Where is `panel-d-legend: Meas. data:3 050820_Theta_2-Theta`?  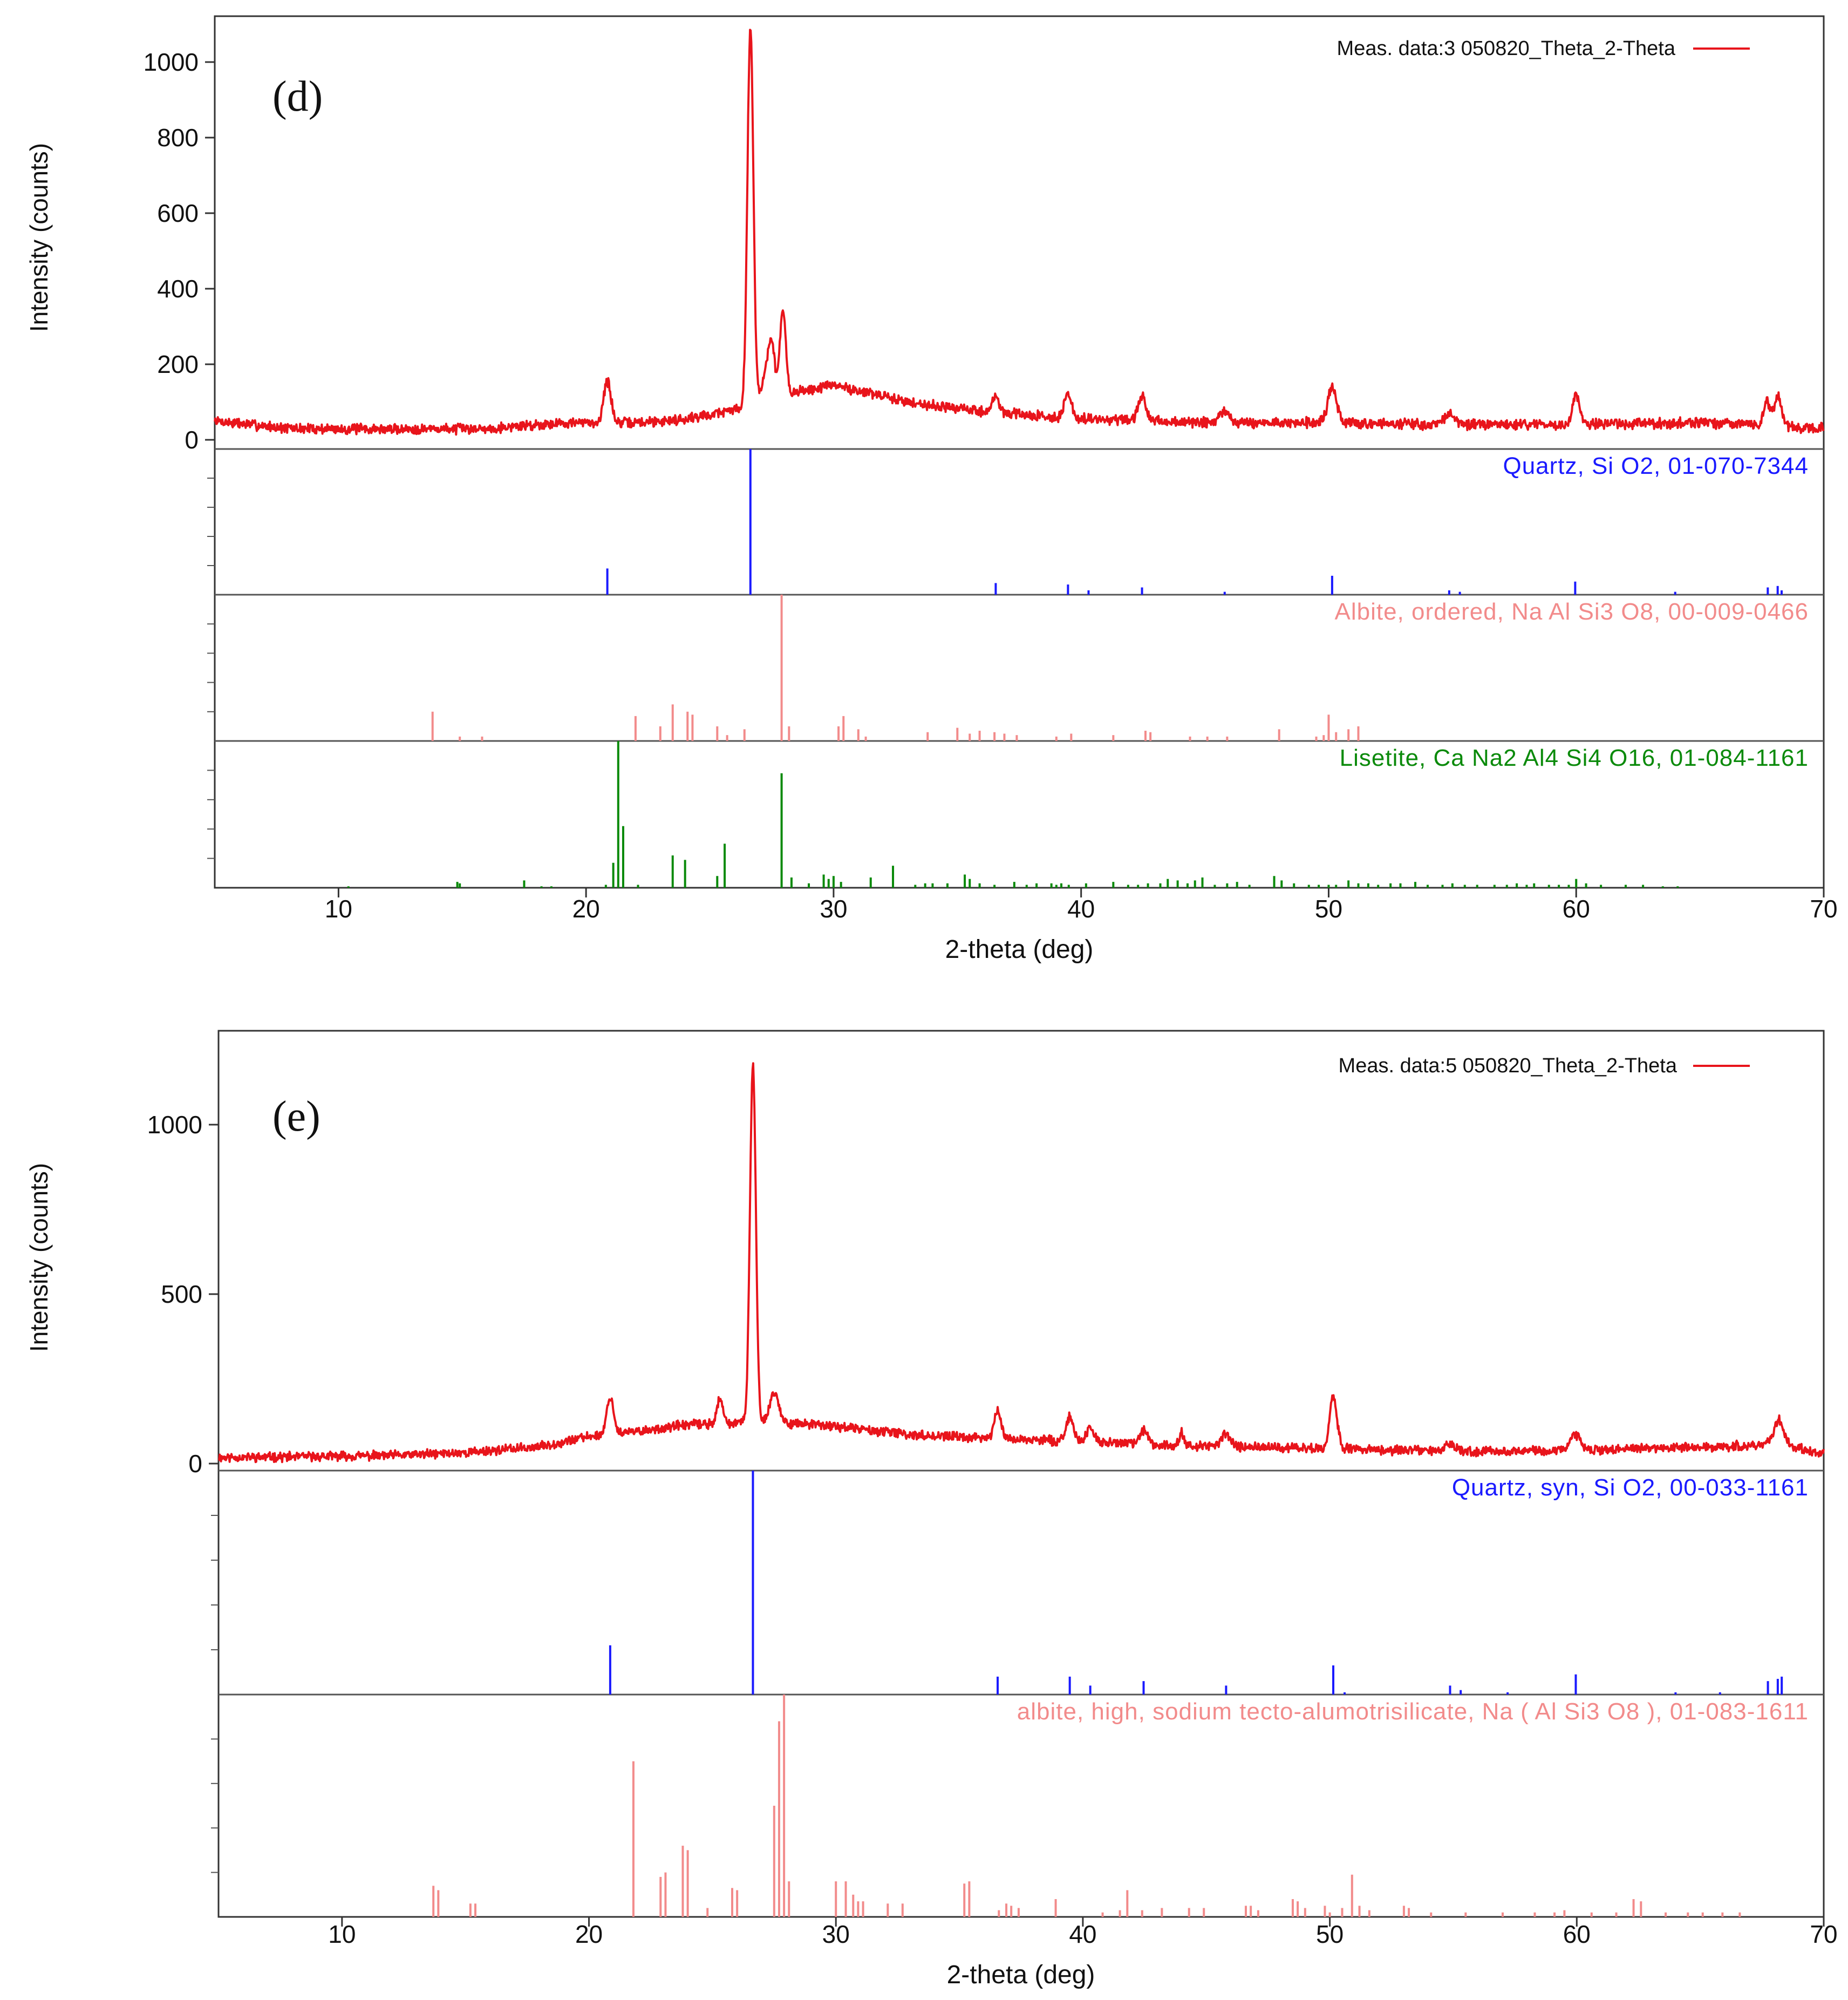 panel-d-legend: Meas. data:3 050820_Theta_2-Theta is located at coordinates (1506, 48).